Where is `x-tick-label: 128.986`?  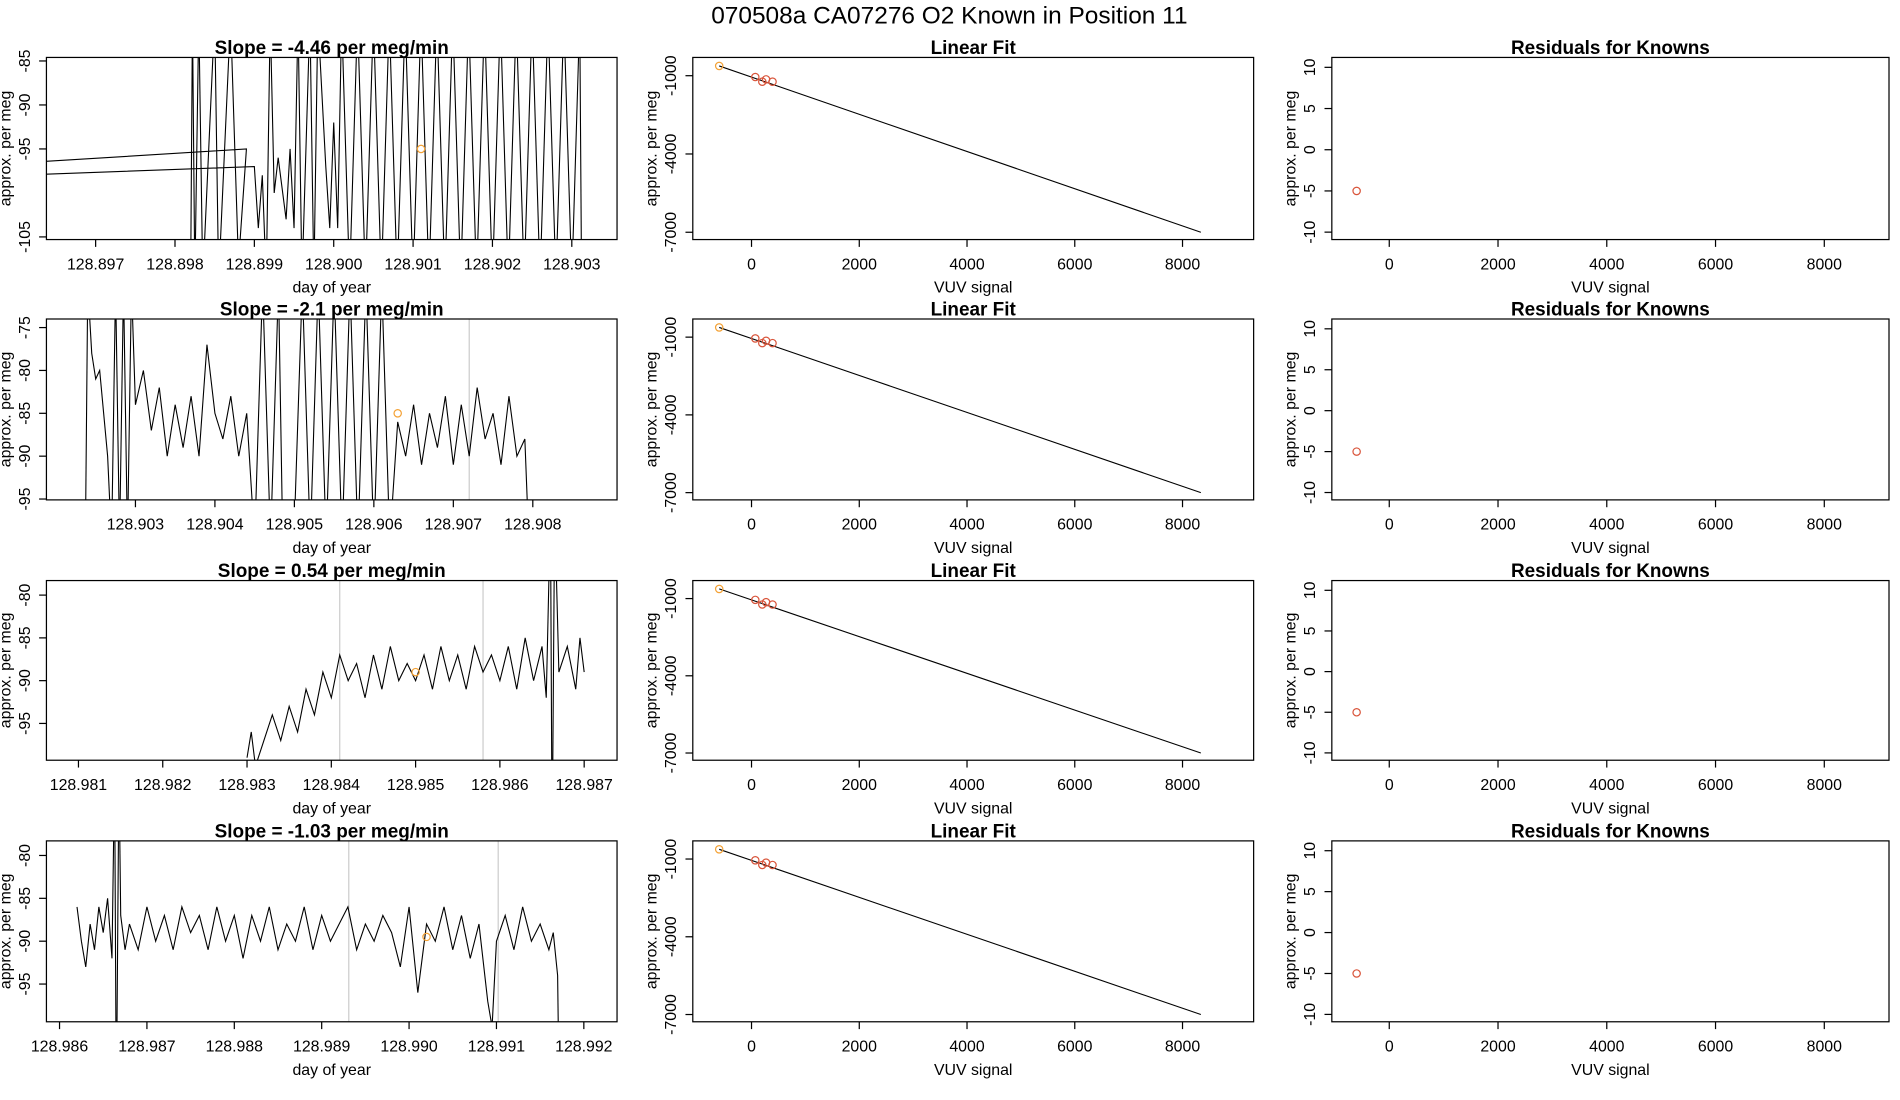
x-tick-label: 128.986 is located at coordinates (60, 1047).